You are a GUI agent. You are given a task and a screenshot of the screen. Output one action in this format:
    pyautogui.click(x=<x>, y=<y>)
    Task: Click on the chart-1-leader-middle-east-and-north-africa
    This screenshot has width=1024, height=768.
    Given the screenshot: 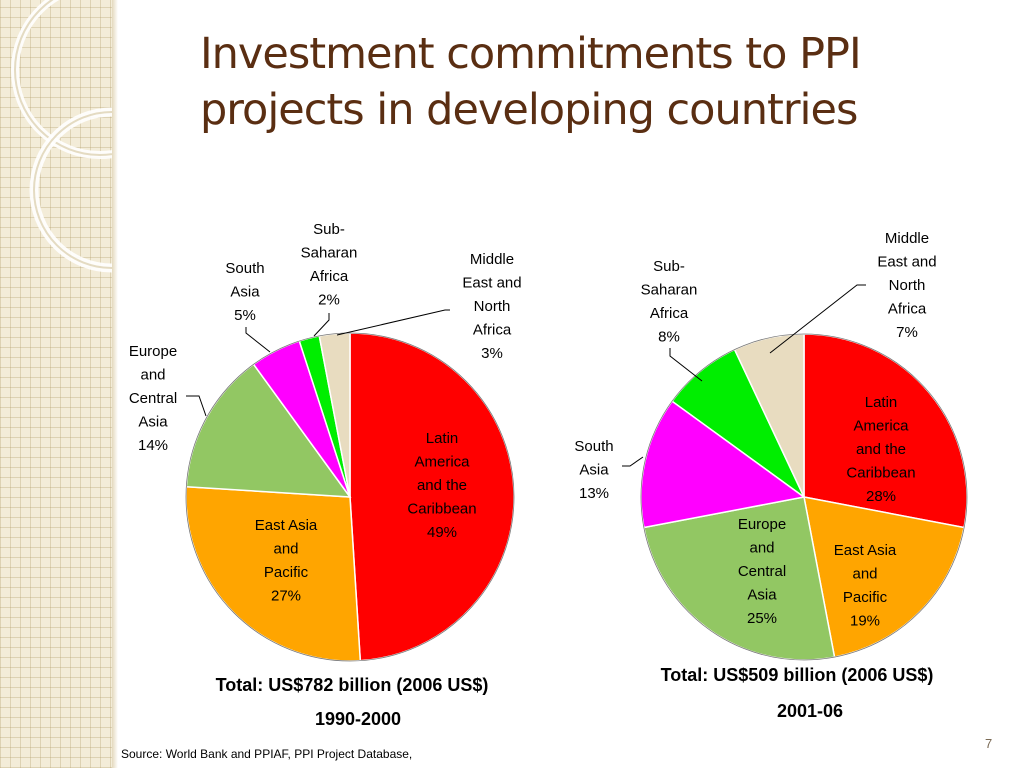 What is the action you would take?
    pyautogui.click(x=393, y=322)
    